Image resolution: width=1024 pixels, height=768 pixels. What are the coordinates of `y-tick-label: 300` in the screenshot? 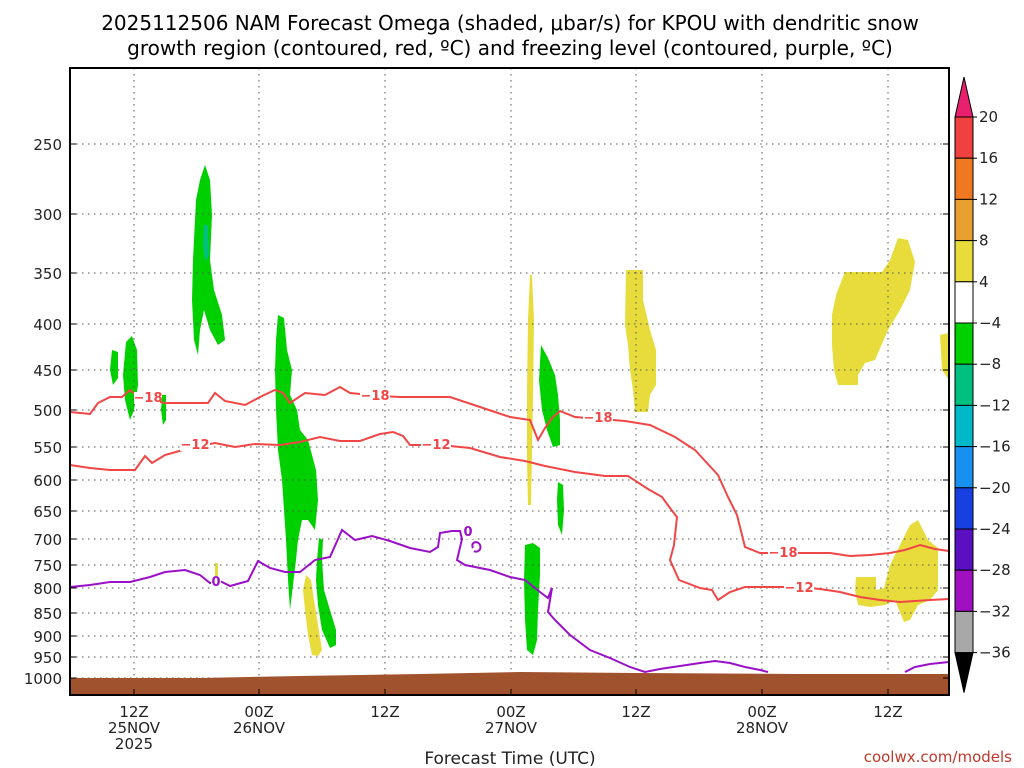 It's located at (47, 215).